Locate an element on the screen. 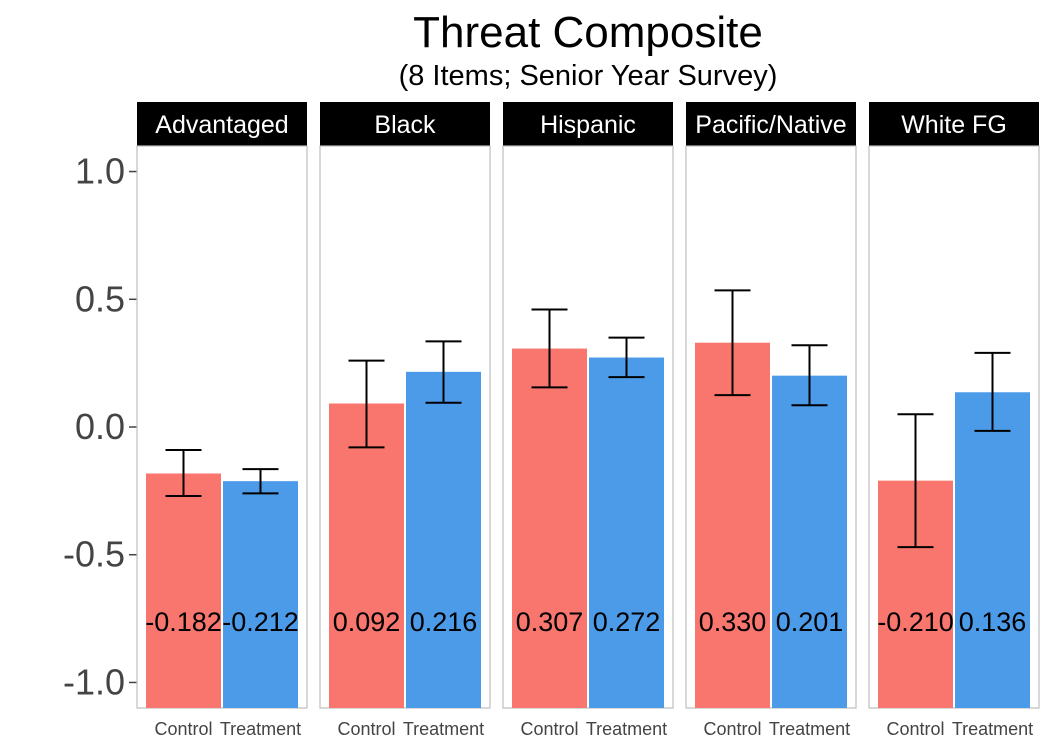  data-label: -0.182 is located at coordinates (183, 622).